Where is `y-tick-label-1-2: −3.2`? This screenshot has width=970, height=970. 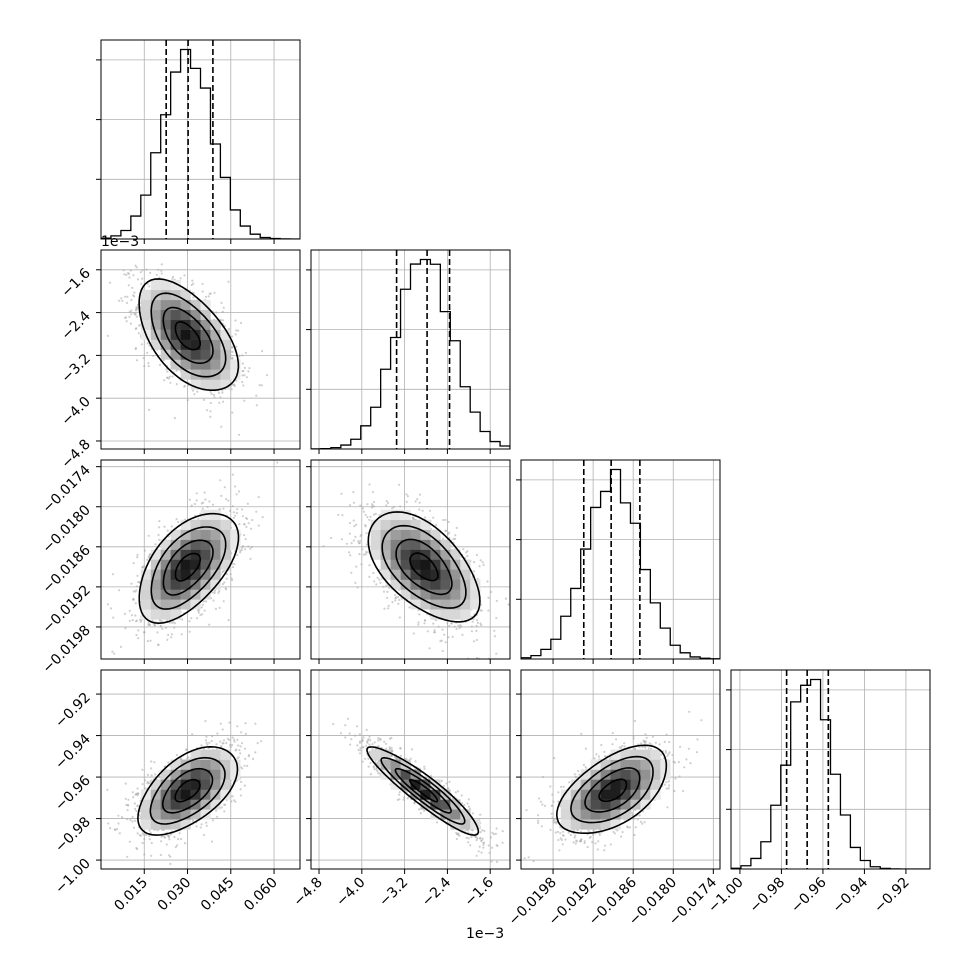
y-tick-label-1-2: −3.2 is located at coordinates (75, 368).